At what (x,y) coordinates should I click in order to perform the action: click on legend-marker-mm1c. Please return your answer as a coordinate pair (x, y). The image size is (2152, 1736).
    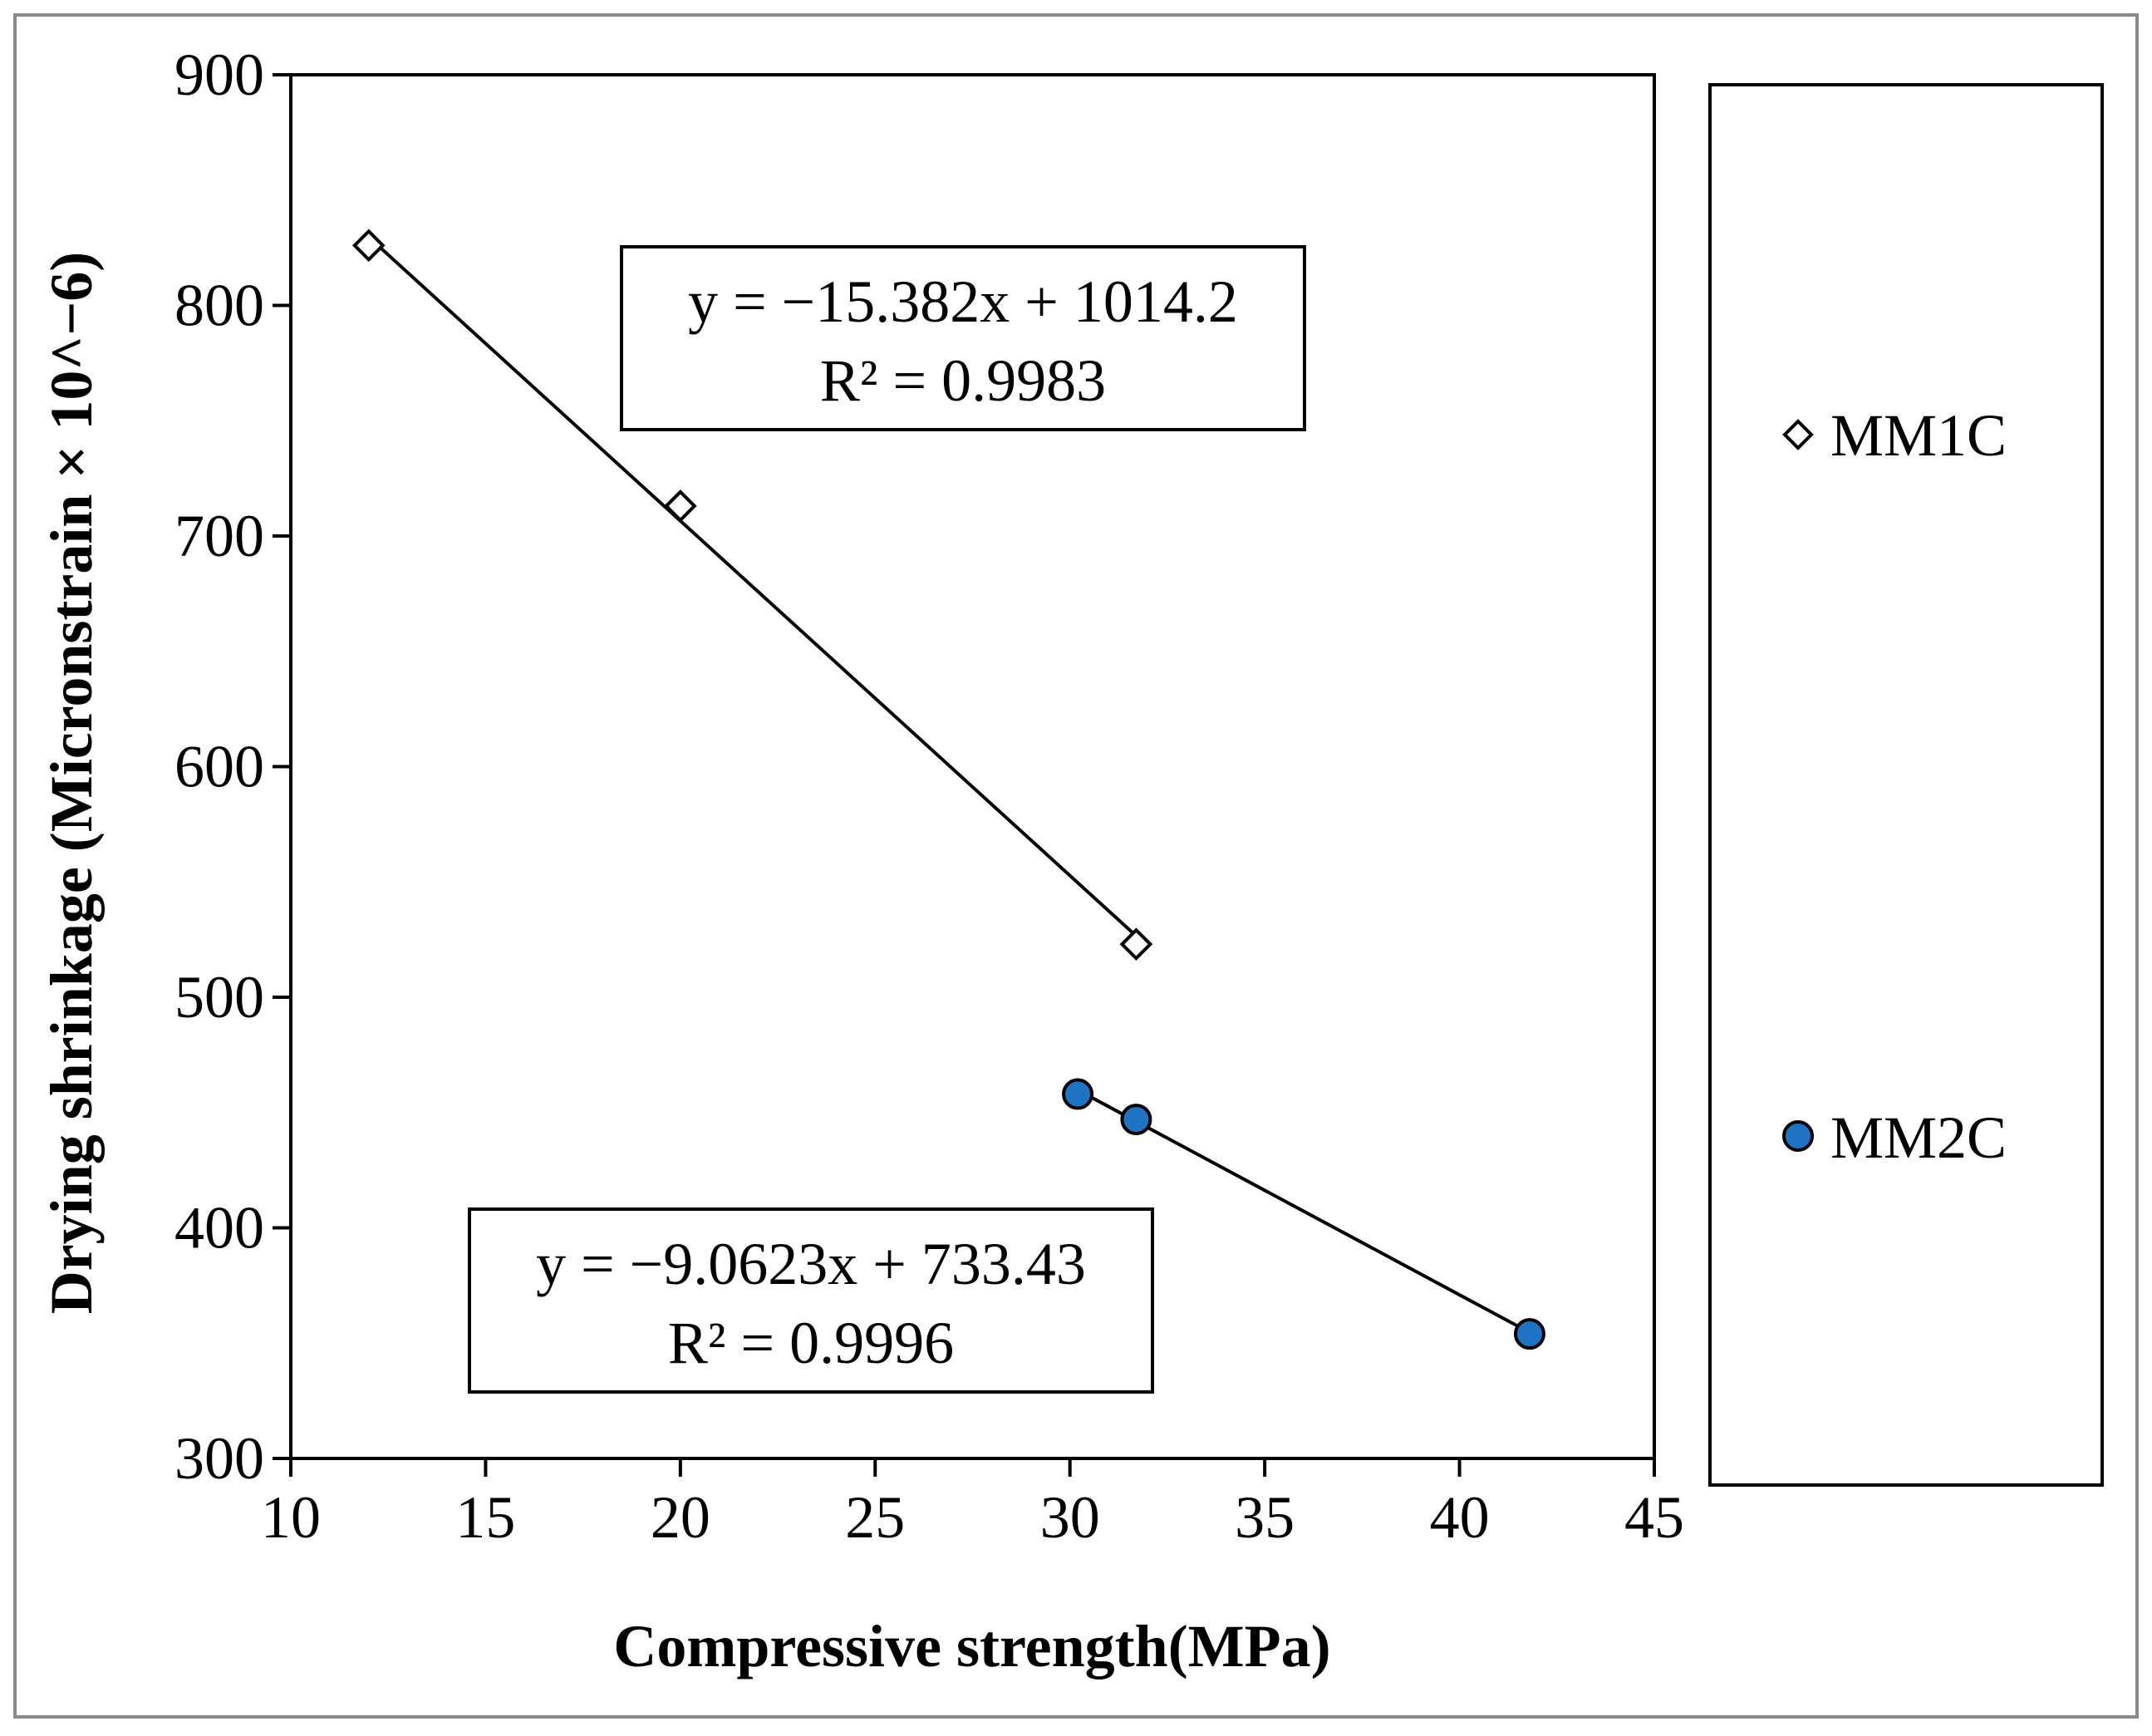
    Looking at the image, I should click on (1798, 434).